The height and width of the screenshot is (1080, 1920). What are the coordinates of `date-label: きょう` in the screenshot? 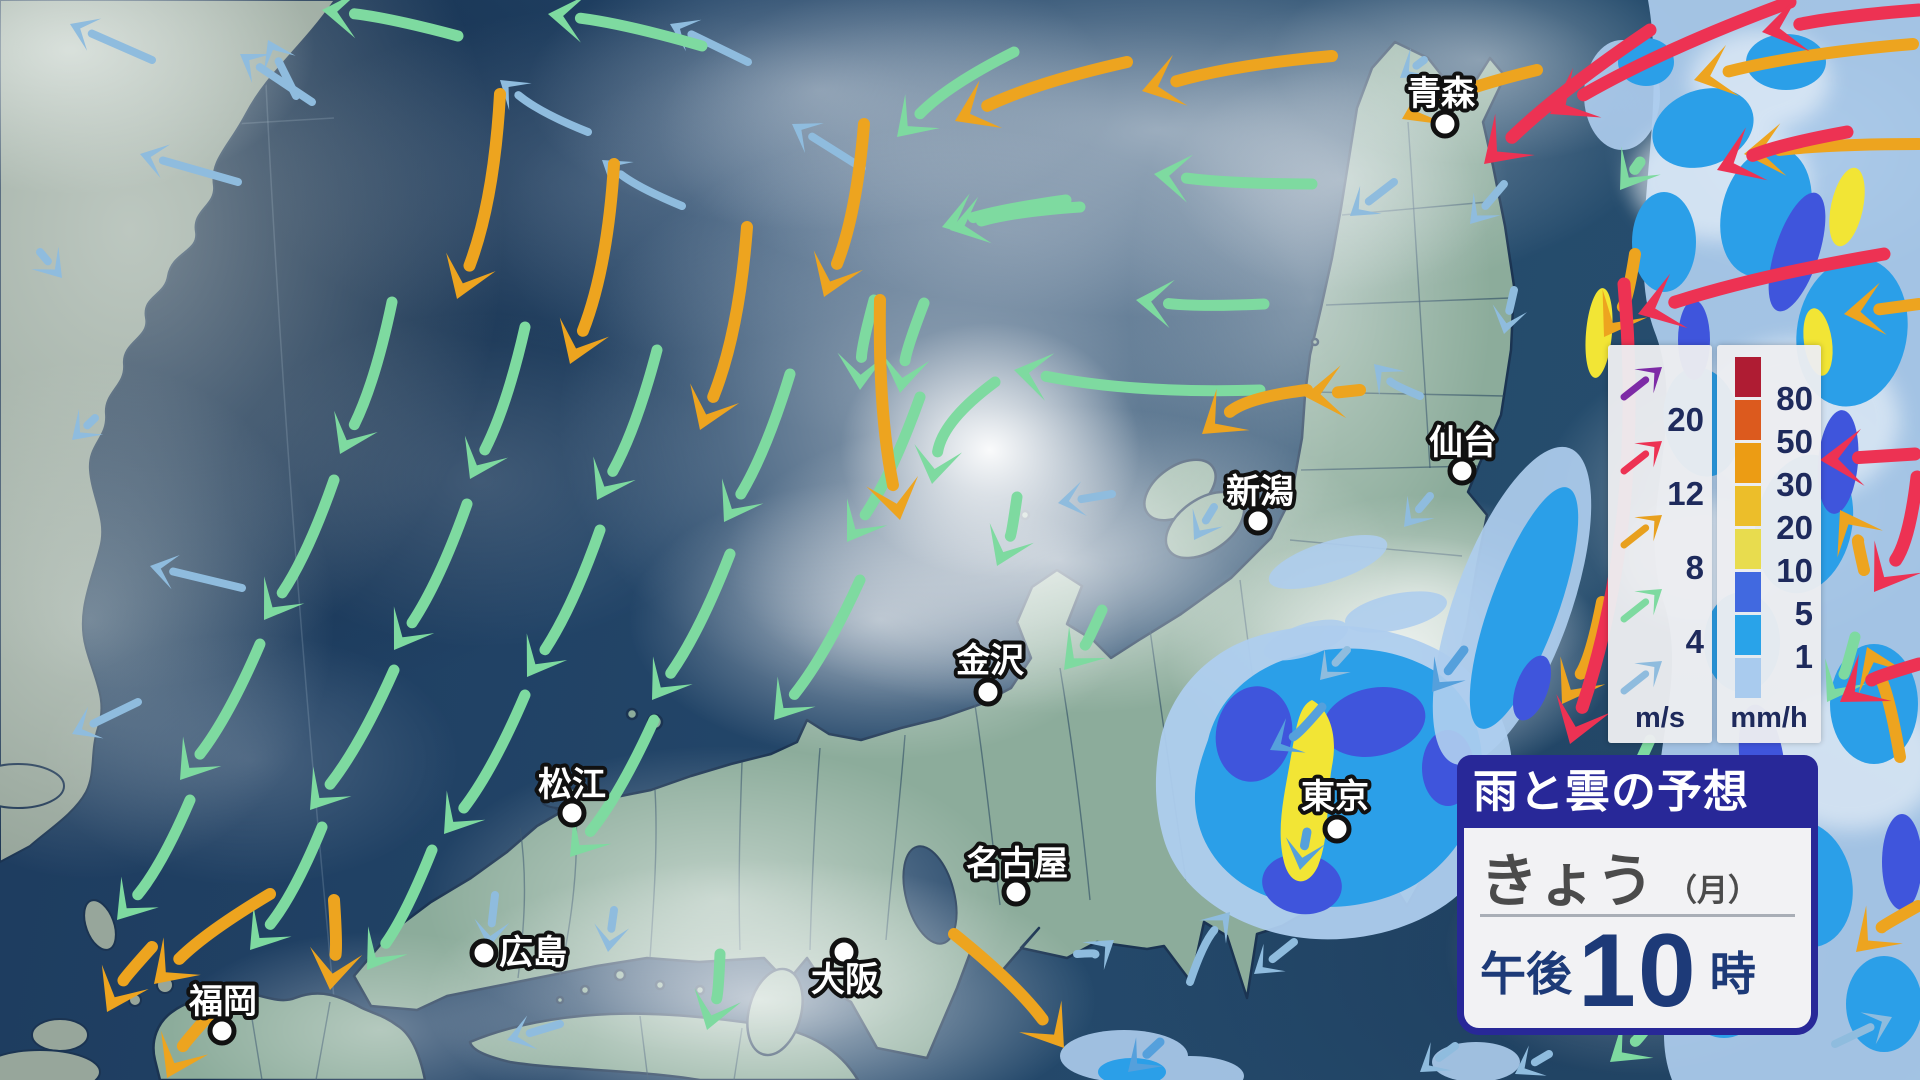 It's located at (1567, 881).